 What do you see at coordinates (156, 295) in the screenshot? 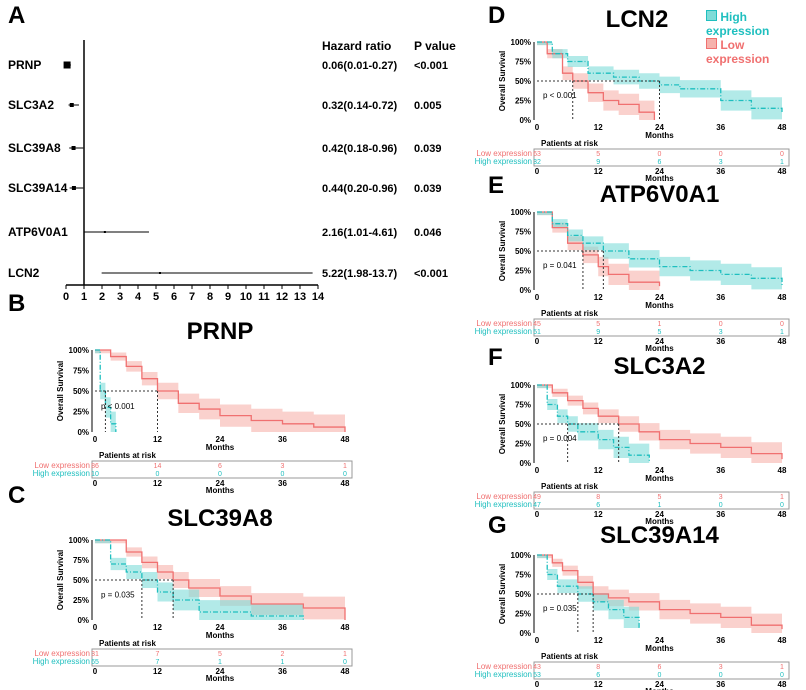
I see `x-tick-label: 5` at bounding box center [156, 295].